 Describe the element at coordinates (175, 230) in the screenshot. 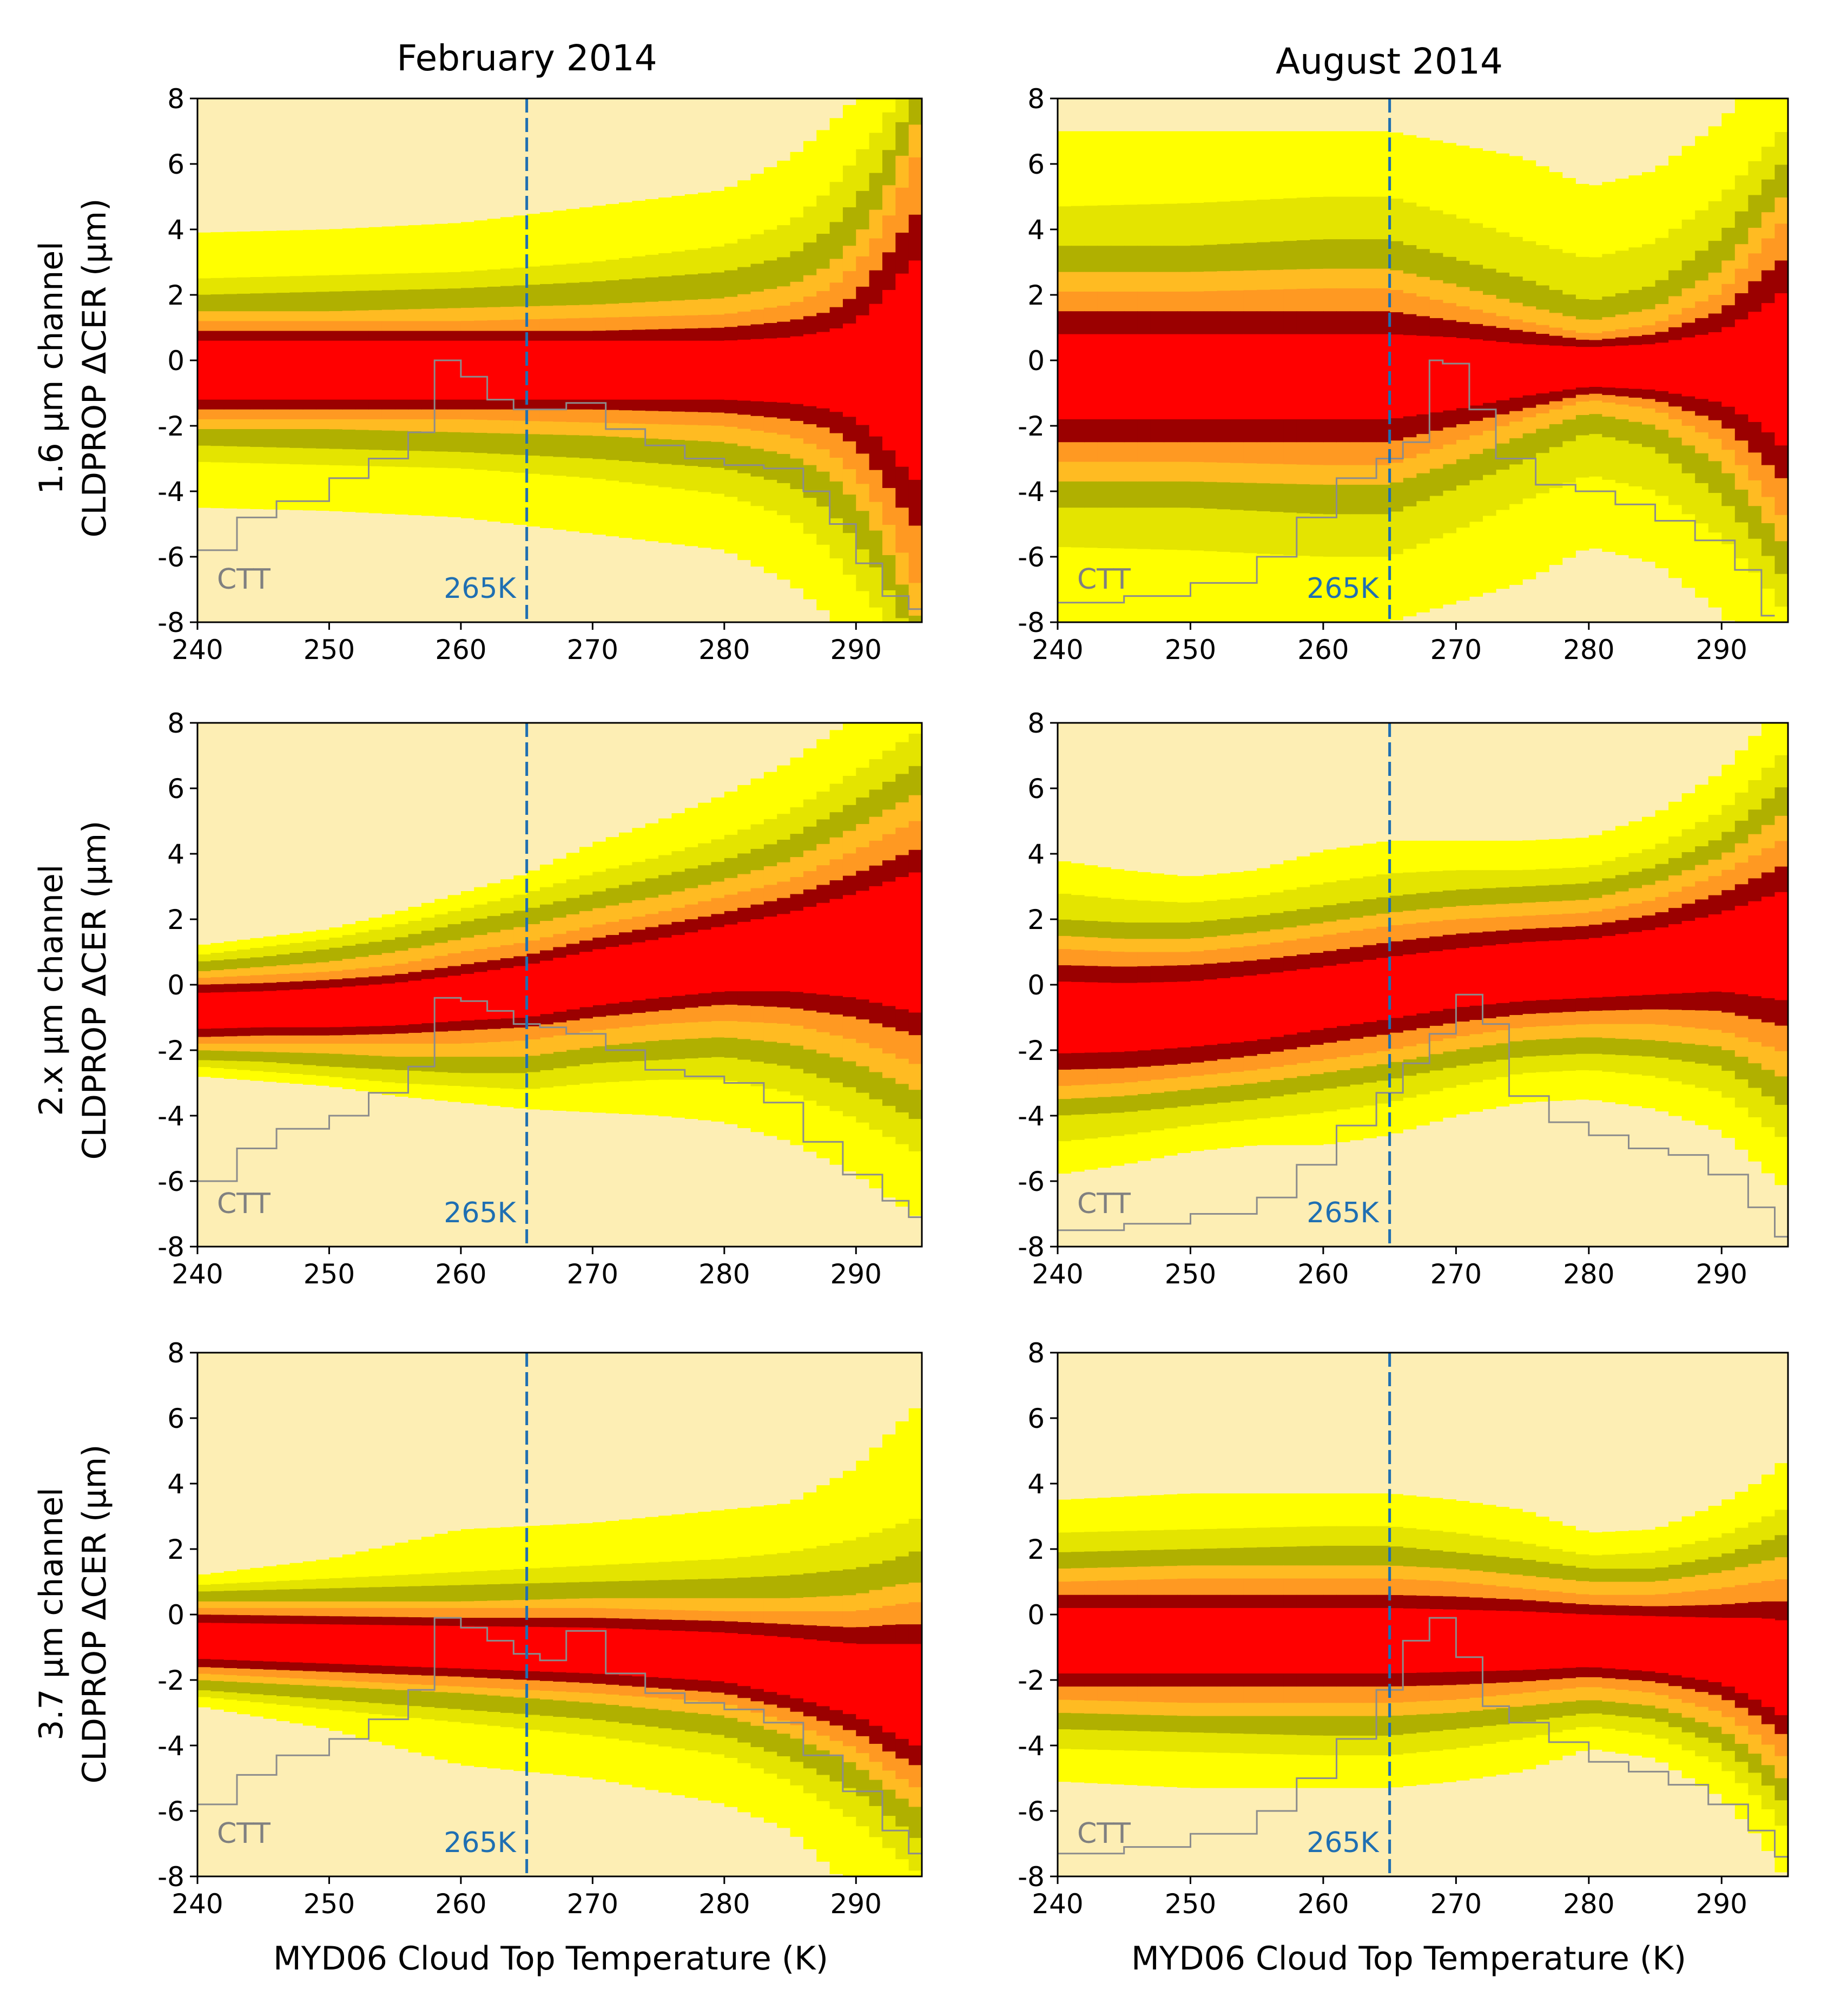

I see `y-tick-label: 4` at that location.